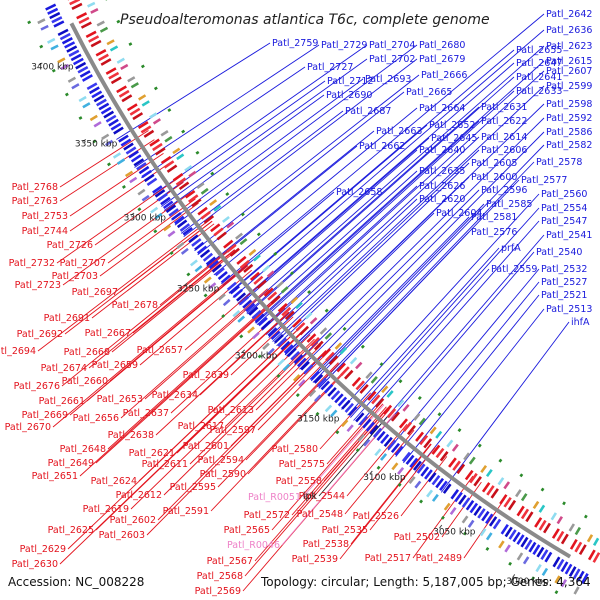 The width and height of the screenshot is (600, 600). I want to click on gene-label: Patl_2560, so click(564, 194).